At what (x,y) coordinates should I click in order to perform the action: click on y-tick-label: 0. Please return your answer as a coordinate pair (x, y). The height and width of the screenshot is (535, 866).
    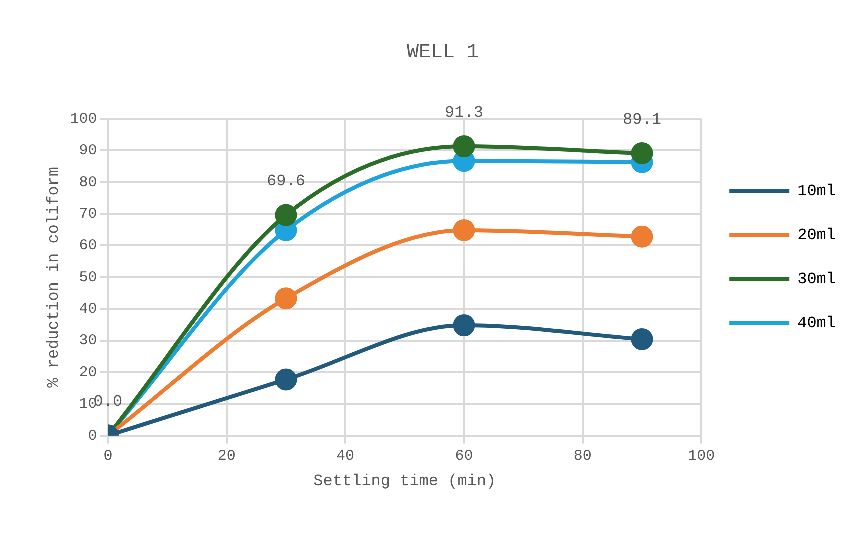
    Looking at the image, I should click on (93, 436).